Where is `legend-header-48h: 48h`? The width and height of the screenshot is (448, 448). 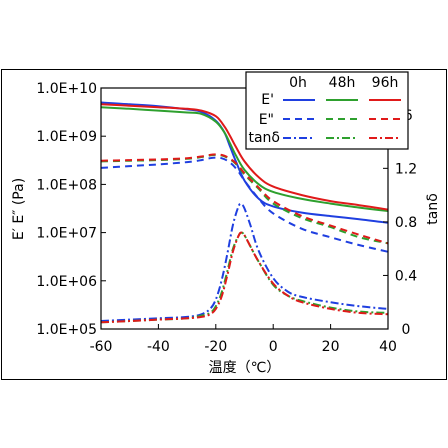
legend-header-48h: 48h is located at coordinates (342, 83).